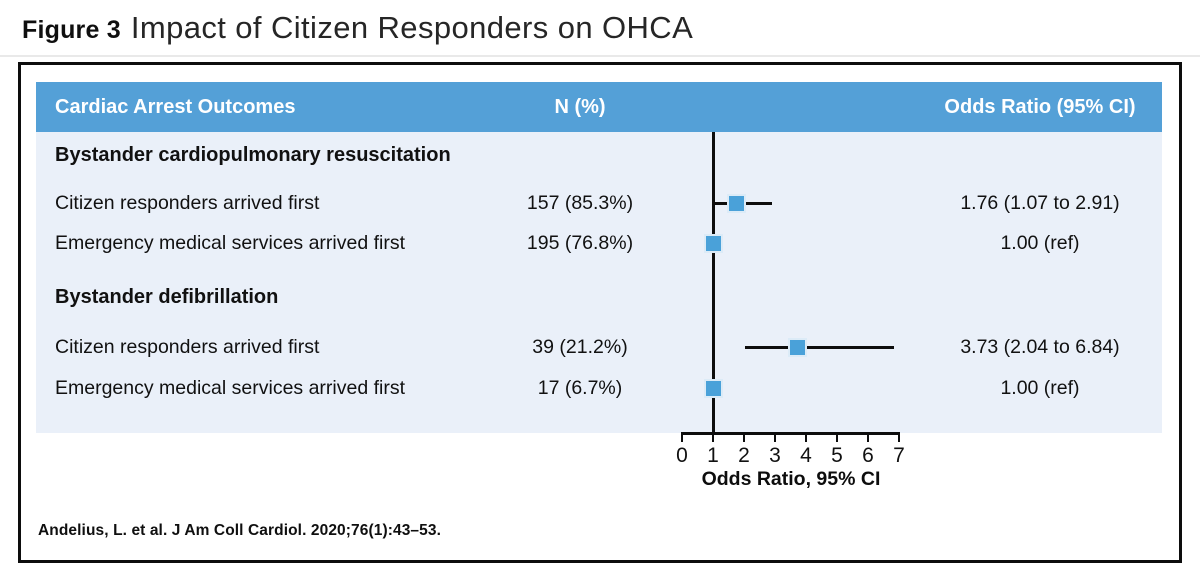 This screenshot has height=580, width=1200. I want to click on header-odds-ratio: Odds Ratio (95% CI), so click(1040, 107).